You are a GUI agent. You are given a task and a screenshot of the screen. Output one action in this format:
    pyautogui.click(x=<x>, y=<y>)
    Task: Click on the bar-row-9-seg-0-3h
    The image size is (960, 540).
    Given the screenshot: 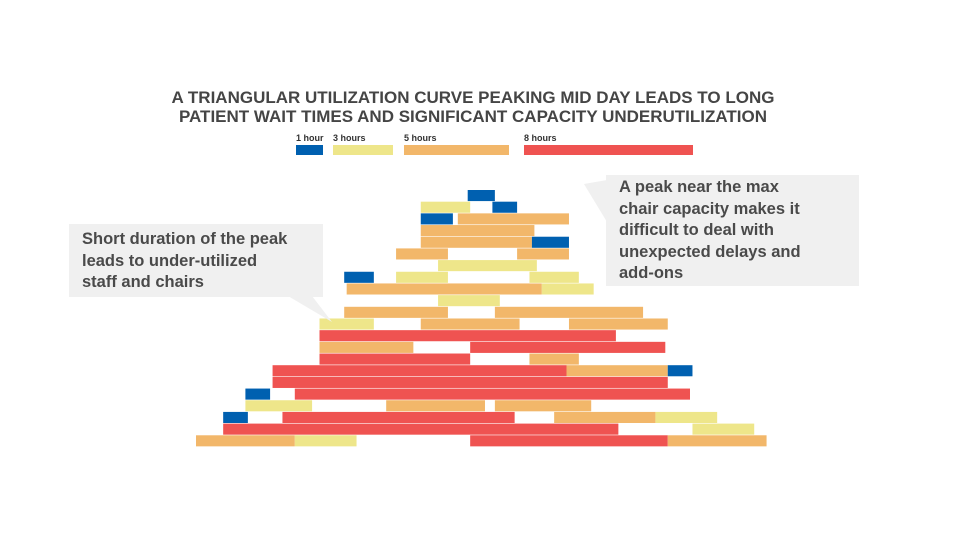 What is the action you would take?
    pyautogui.click(x=469, y=301)
    